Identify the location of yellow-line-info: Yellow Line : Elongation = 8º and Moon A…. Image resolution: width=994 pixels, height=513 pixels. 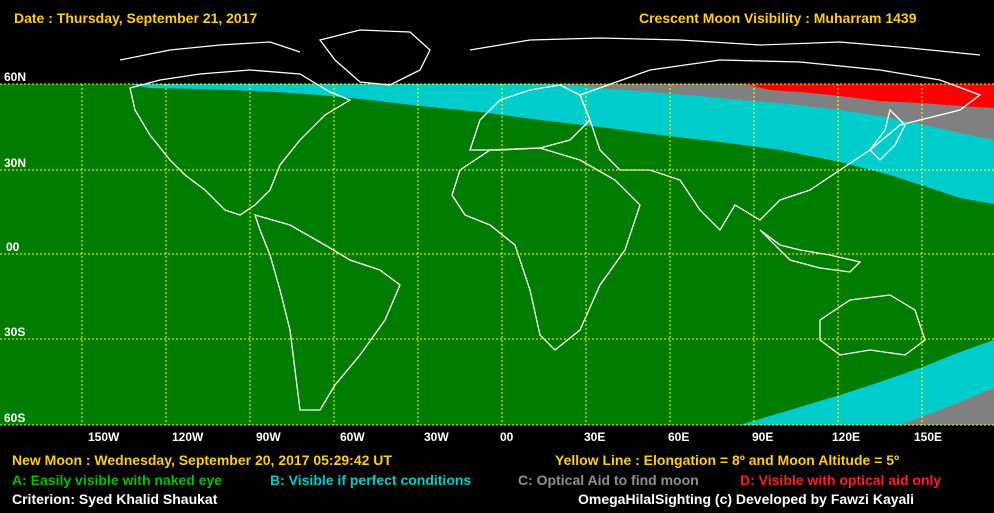
(727, 460).